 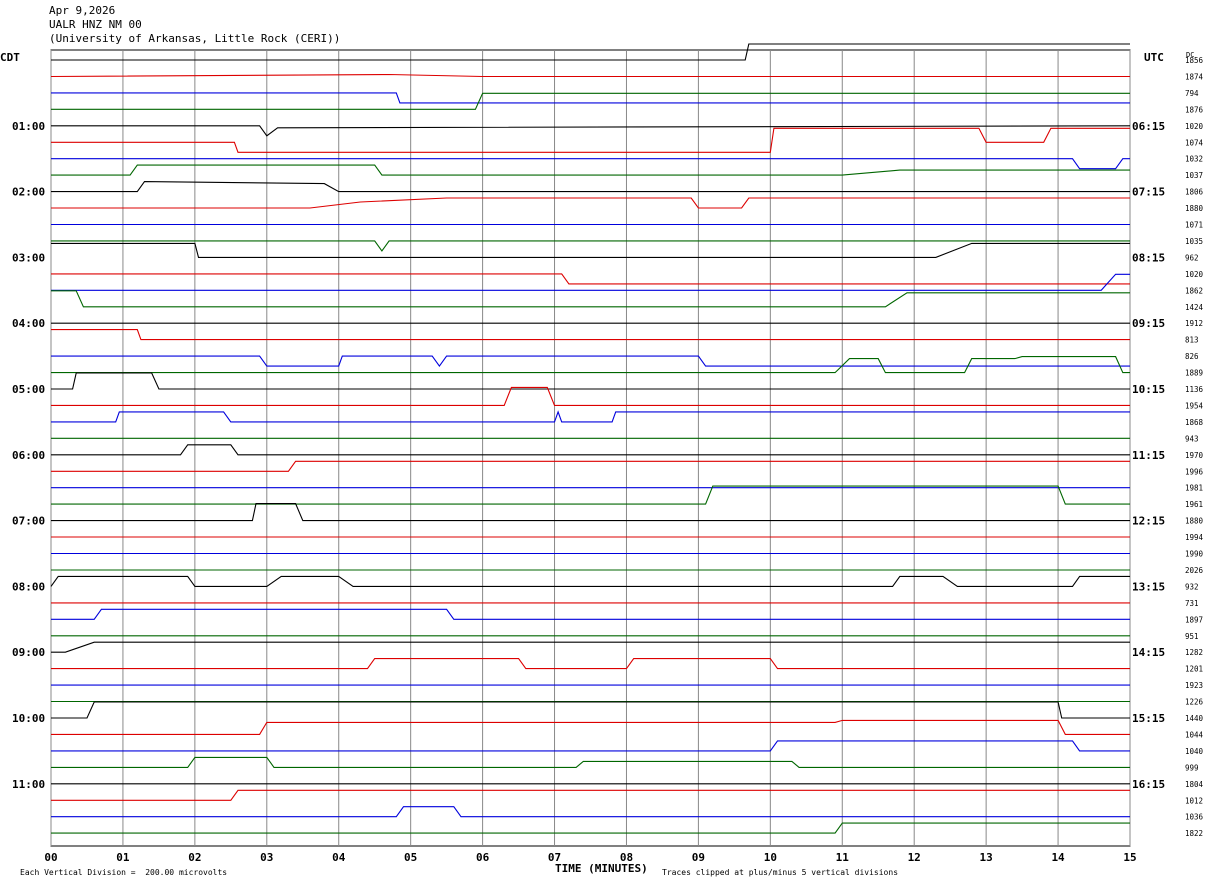 What do you see at coordinates (1194, 389) in the screenshot?
I see `dc-offset-label: 1136` at bounding box center [1194, 389].